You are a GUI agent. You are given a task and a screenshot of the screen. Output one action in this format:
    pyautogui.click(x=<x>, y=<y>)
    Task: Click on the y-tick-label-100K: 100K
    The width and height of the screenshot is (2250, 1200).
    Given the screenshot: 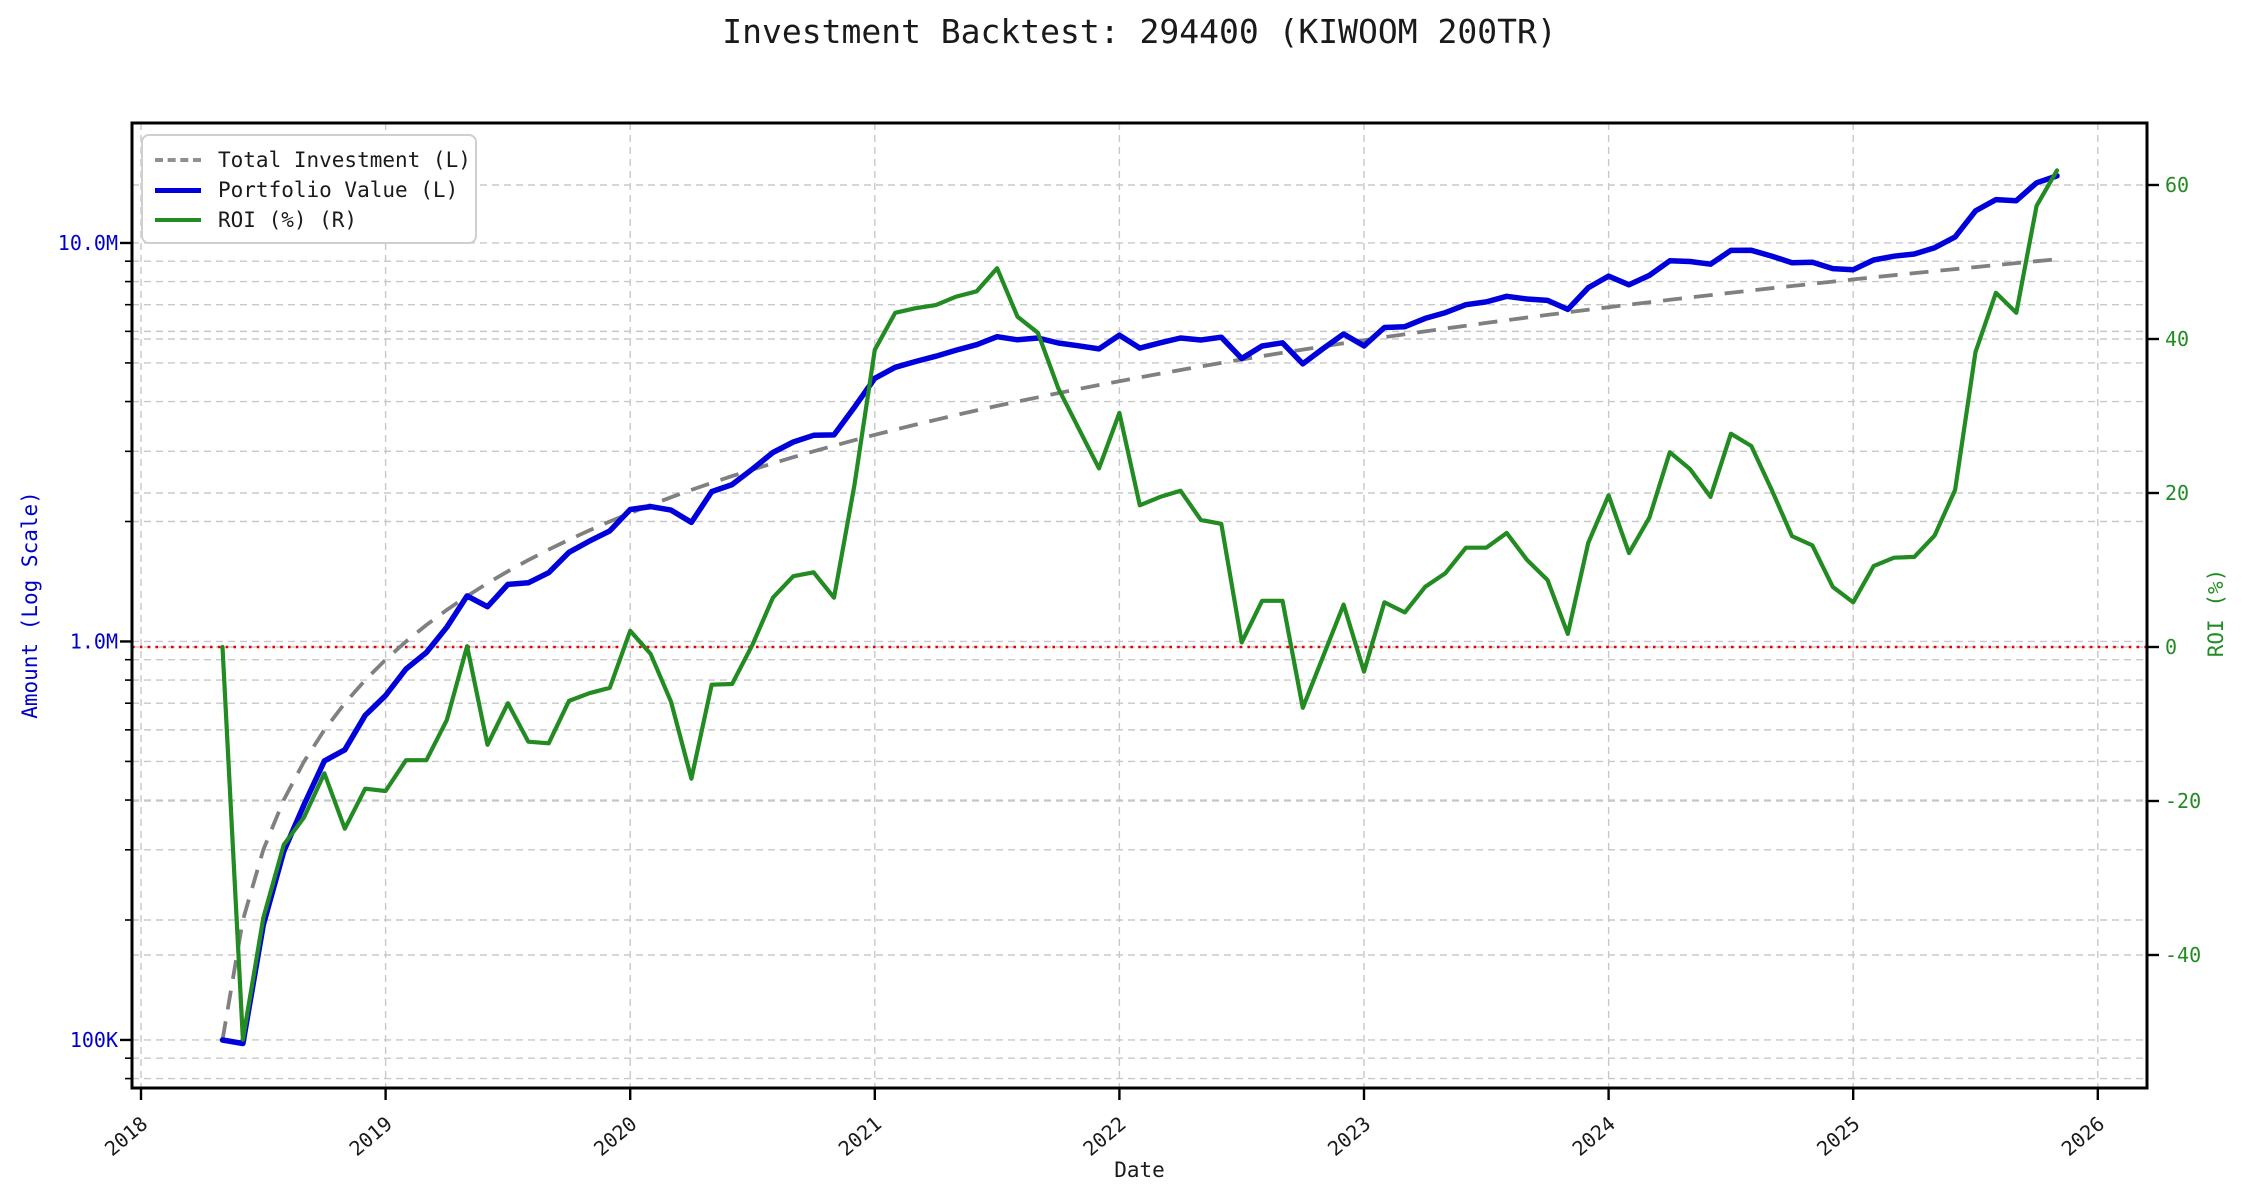 What is the action you would take?
    pyautogui.click(x=94, y=1040)
    